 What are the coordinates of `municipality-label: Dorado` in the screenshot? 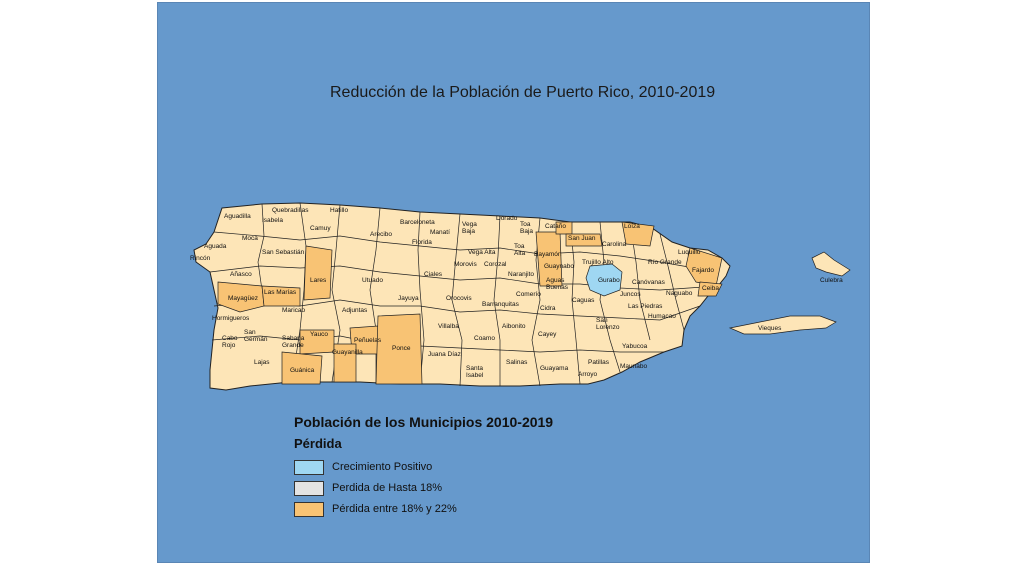 It's located at (507, 218).